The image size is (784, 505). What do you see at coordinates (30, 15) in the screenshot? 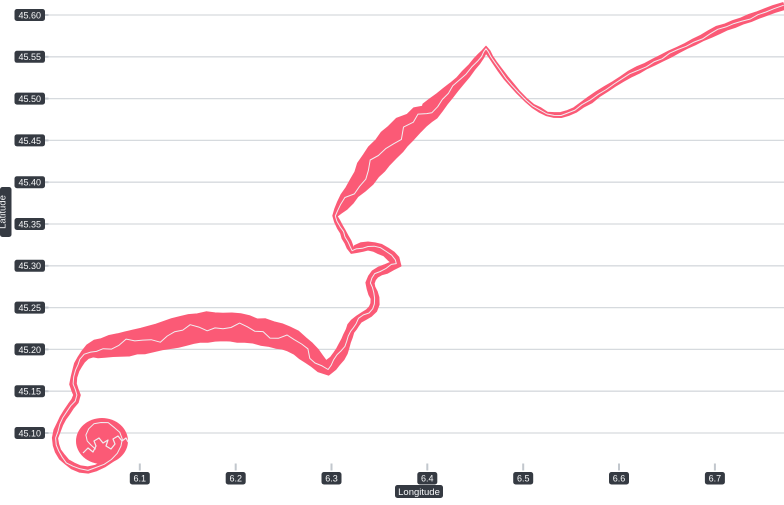
I see `svg-text: 45.60` at bounding box center [30, 15].